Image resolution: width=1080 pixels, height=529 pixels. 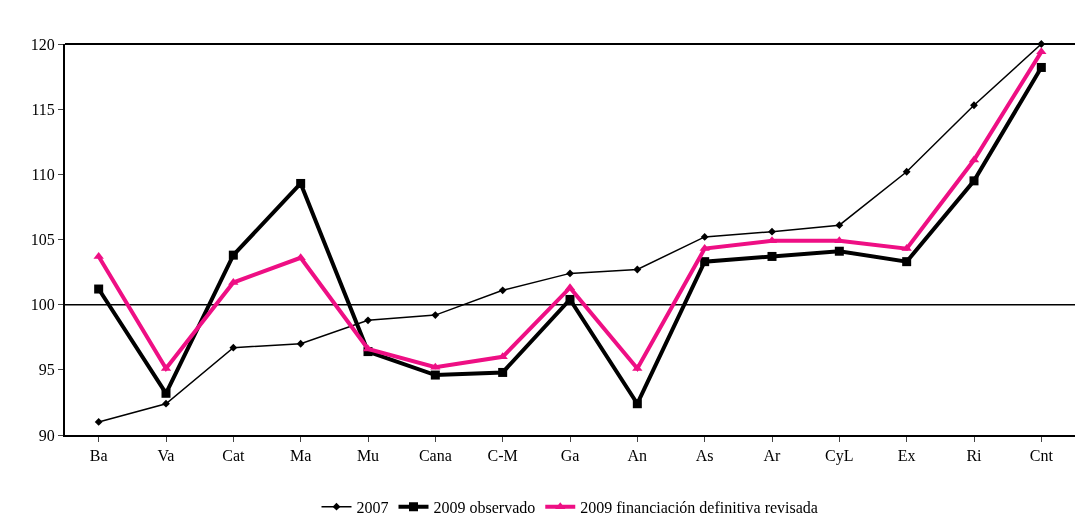 I want to click on y-tick-label: 115, so click(x=43, y=109).